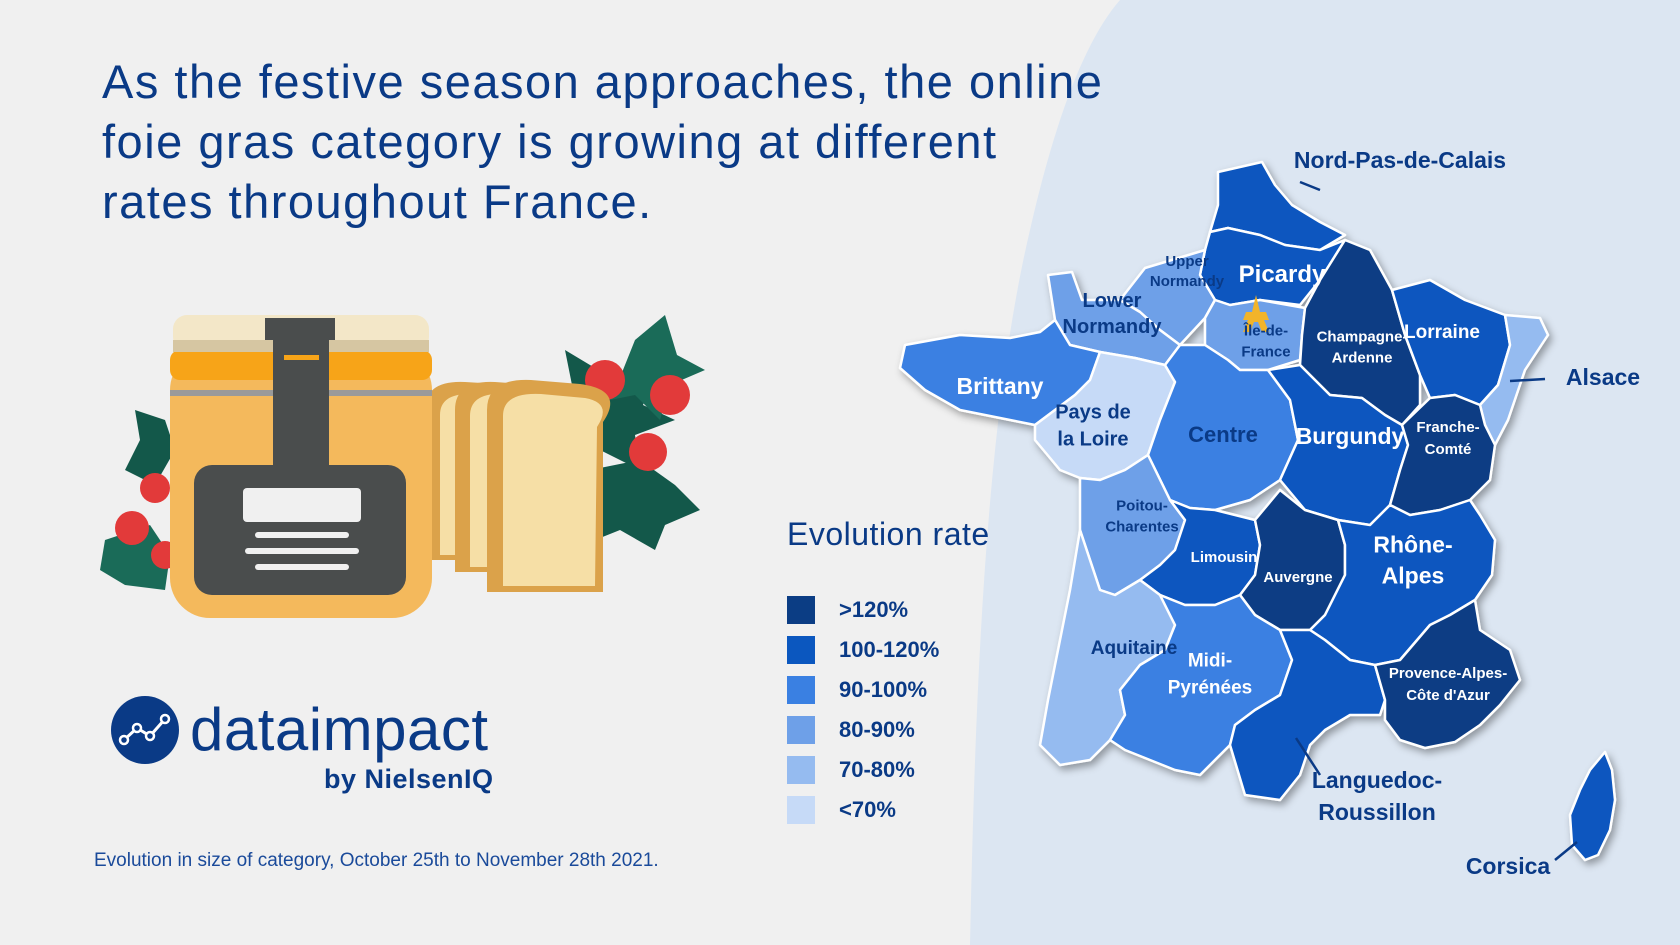 The height and width of the screenshot is (945, 1680). What do you see at coordinates (377, 201) in the screenshot?
I see `headline-line-3: rates throughout France.` at bounding box center [377, 201].